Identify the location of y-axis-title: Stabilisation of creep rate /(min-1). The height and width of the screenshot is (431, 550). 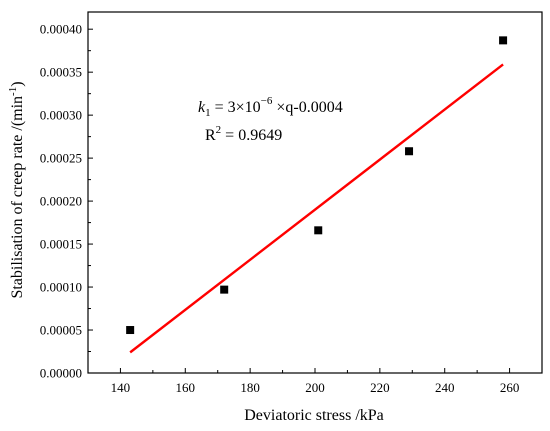
(16, 189).